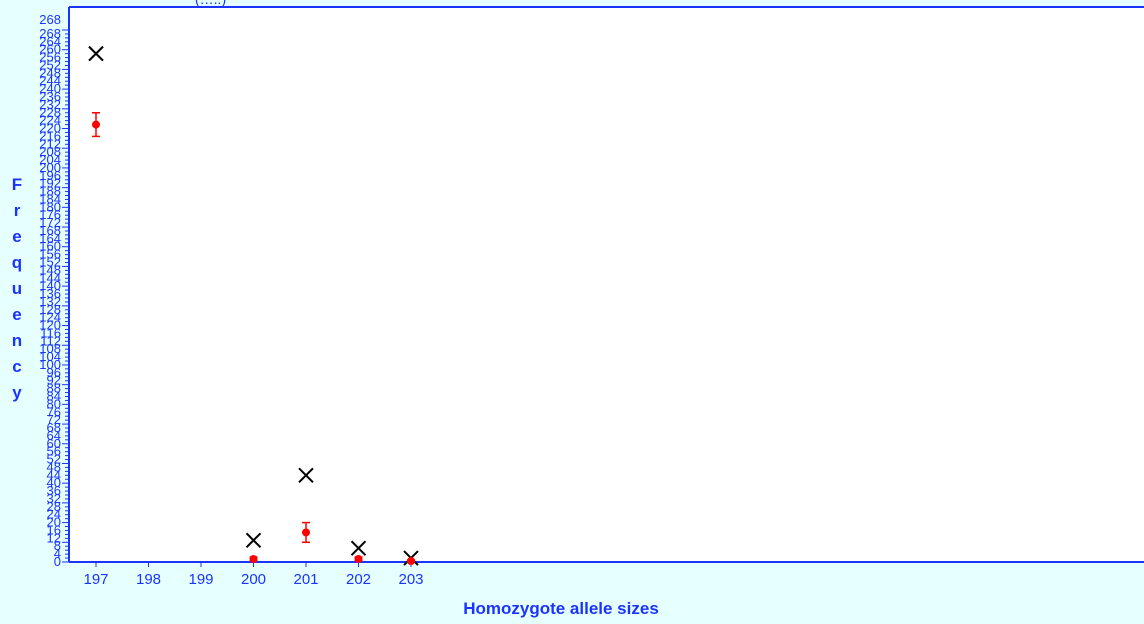  What do you see at coordinates (50, 293) in the screenshot?
I see `y-tick-label: 136` at bounding box center [50, 293].